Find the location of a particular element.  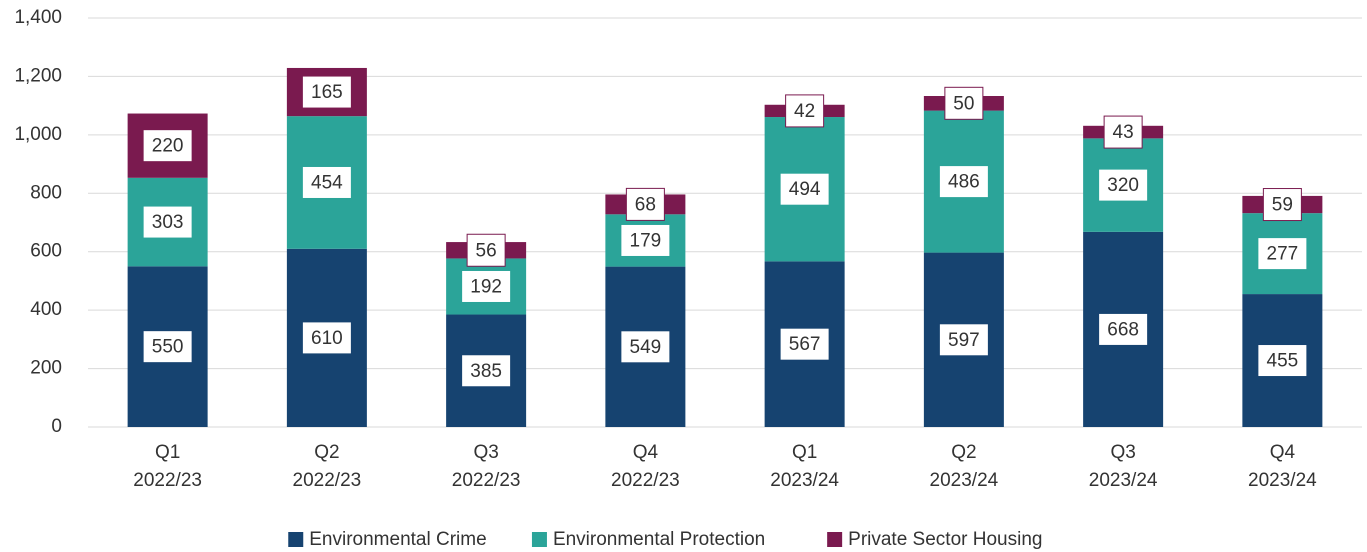

data-label: 668 is located at coordinates (1123, 329).